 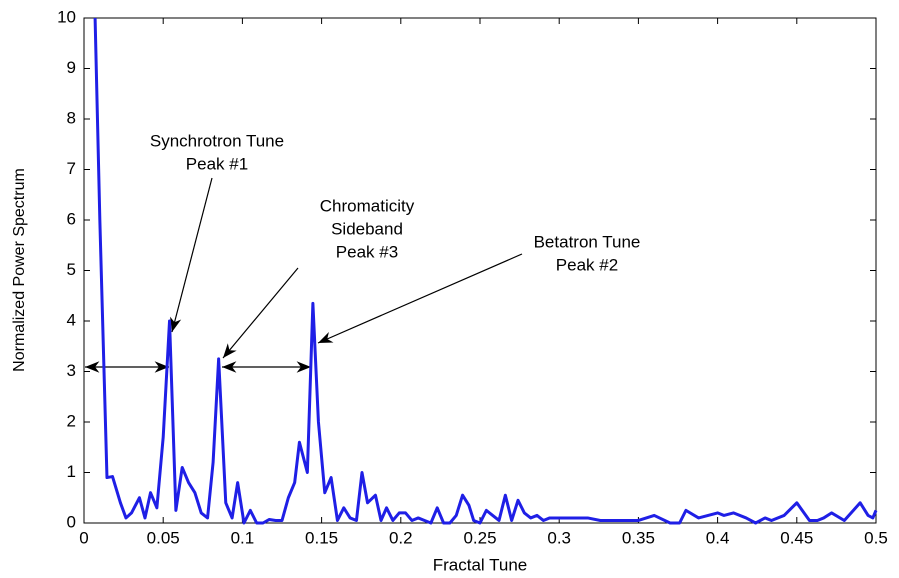 I want to click on annotation: Betatron Tune, so click(x=587, y=241).